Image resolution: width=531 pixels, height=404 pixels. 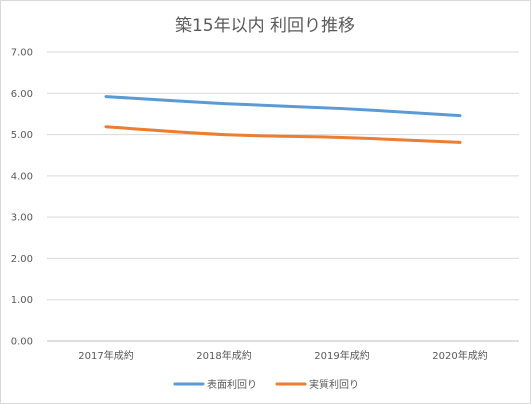 What do you see at coordinates (266, 384) in the screenshot?
I see `legend: 表面利回り 実質利回り` at bounding box center [266, 384].